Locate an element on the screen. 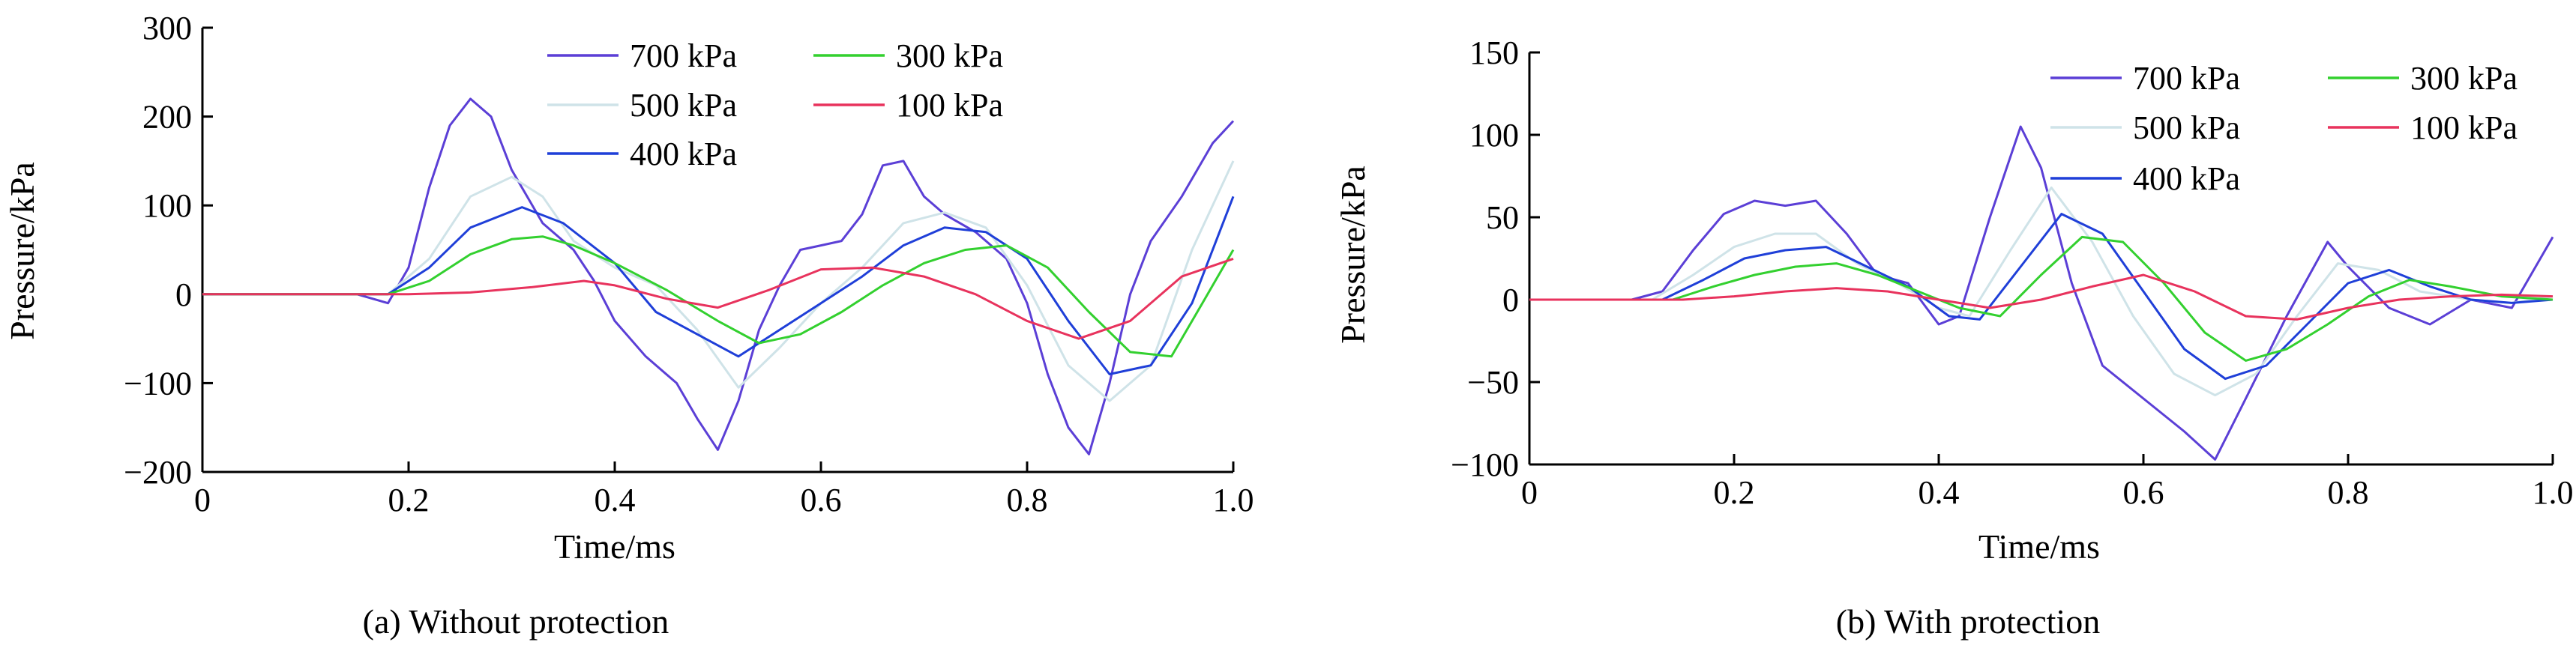  panel-a-series-400-kpa is located at coordinates (719, 285).